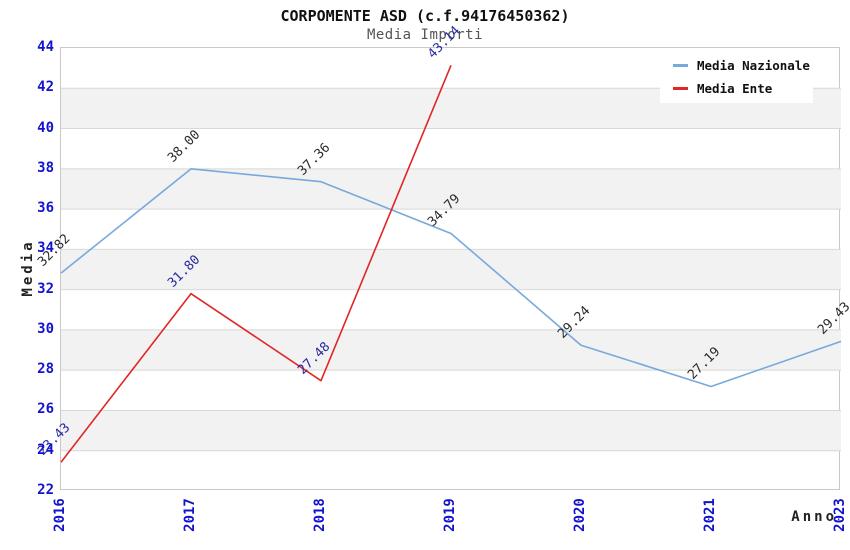  What do you see at coordinates (45, 47) in the screenshot?
I see `y-tick-label: 44` at bounding box center [45, 47].